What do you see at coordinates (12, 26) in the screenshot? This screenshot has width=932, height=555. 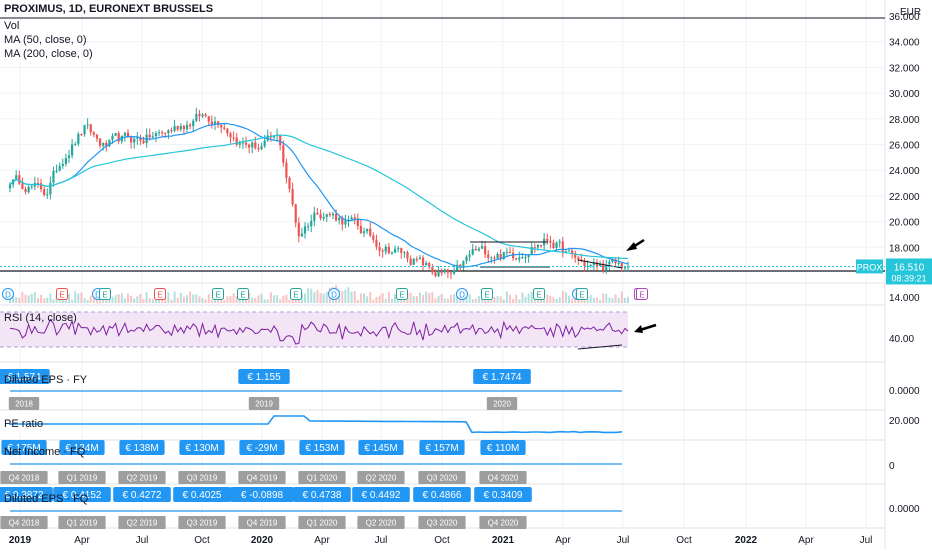 I see `indicator-vol-label: Vol` at bounding box center [12, 26].